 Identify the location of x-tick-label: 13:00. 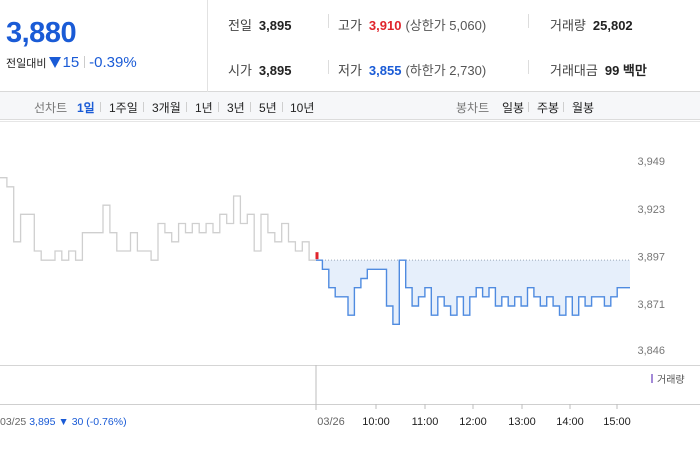
(522, 422).